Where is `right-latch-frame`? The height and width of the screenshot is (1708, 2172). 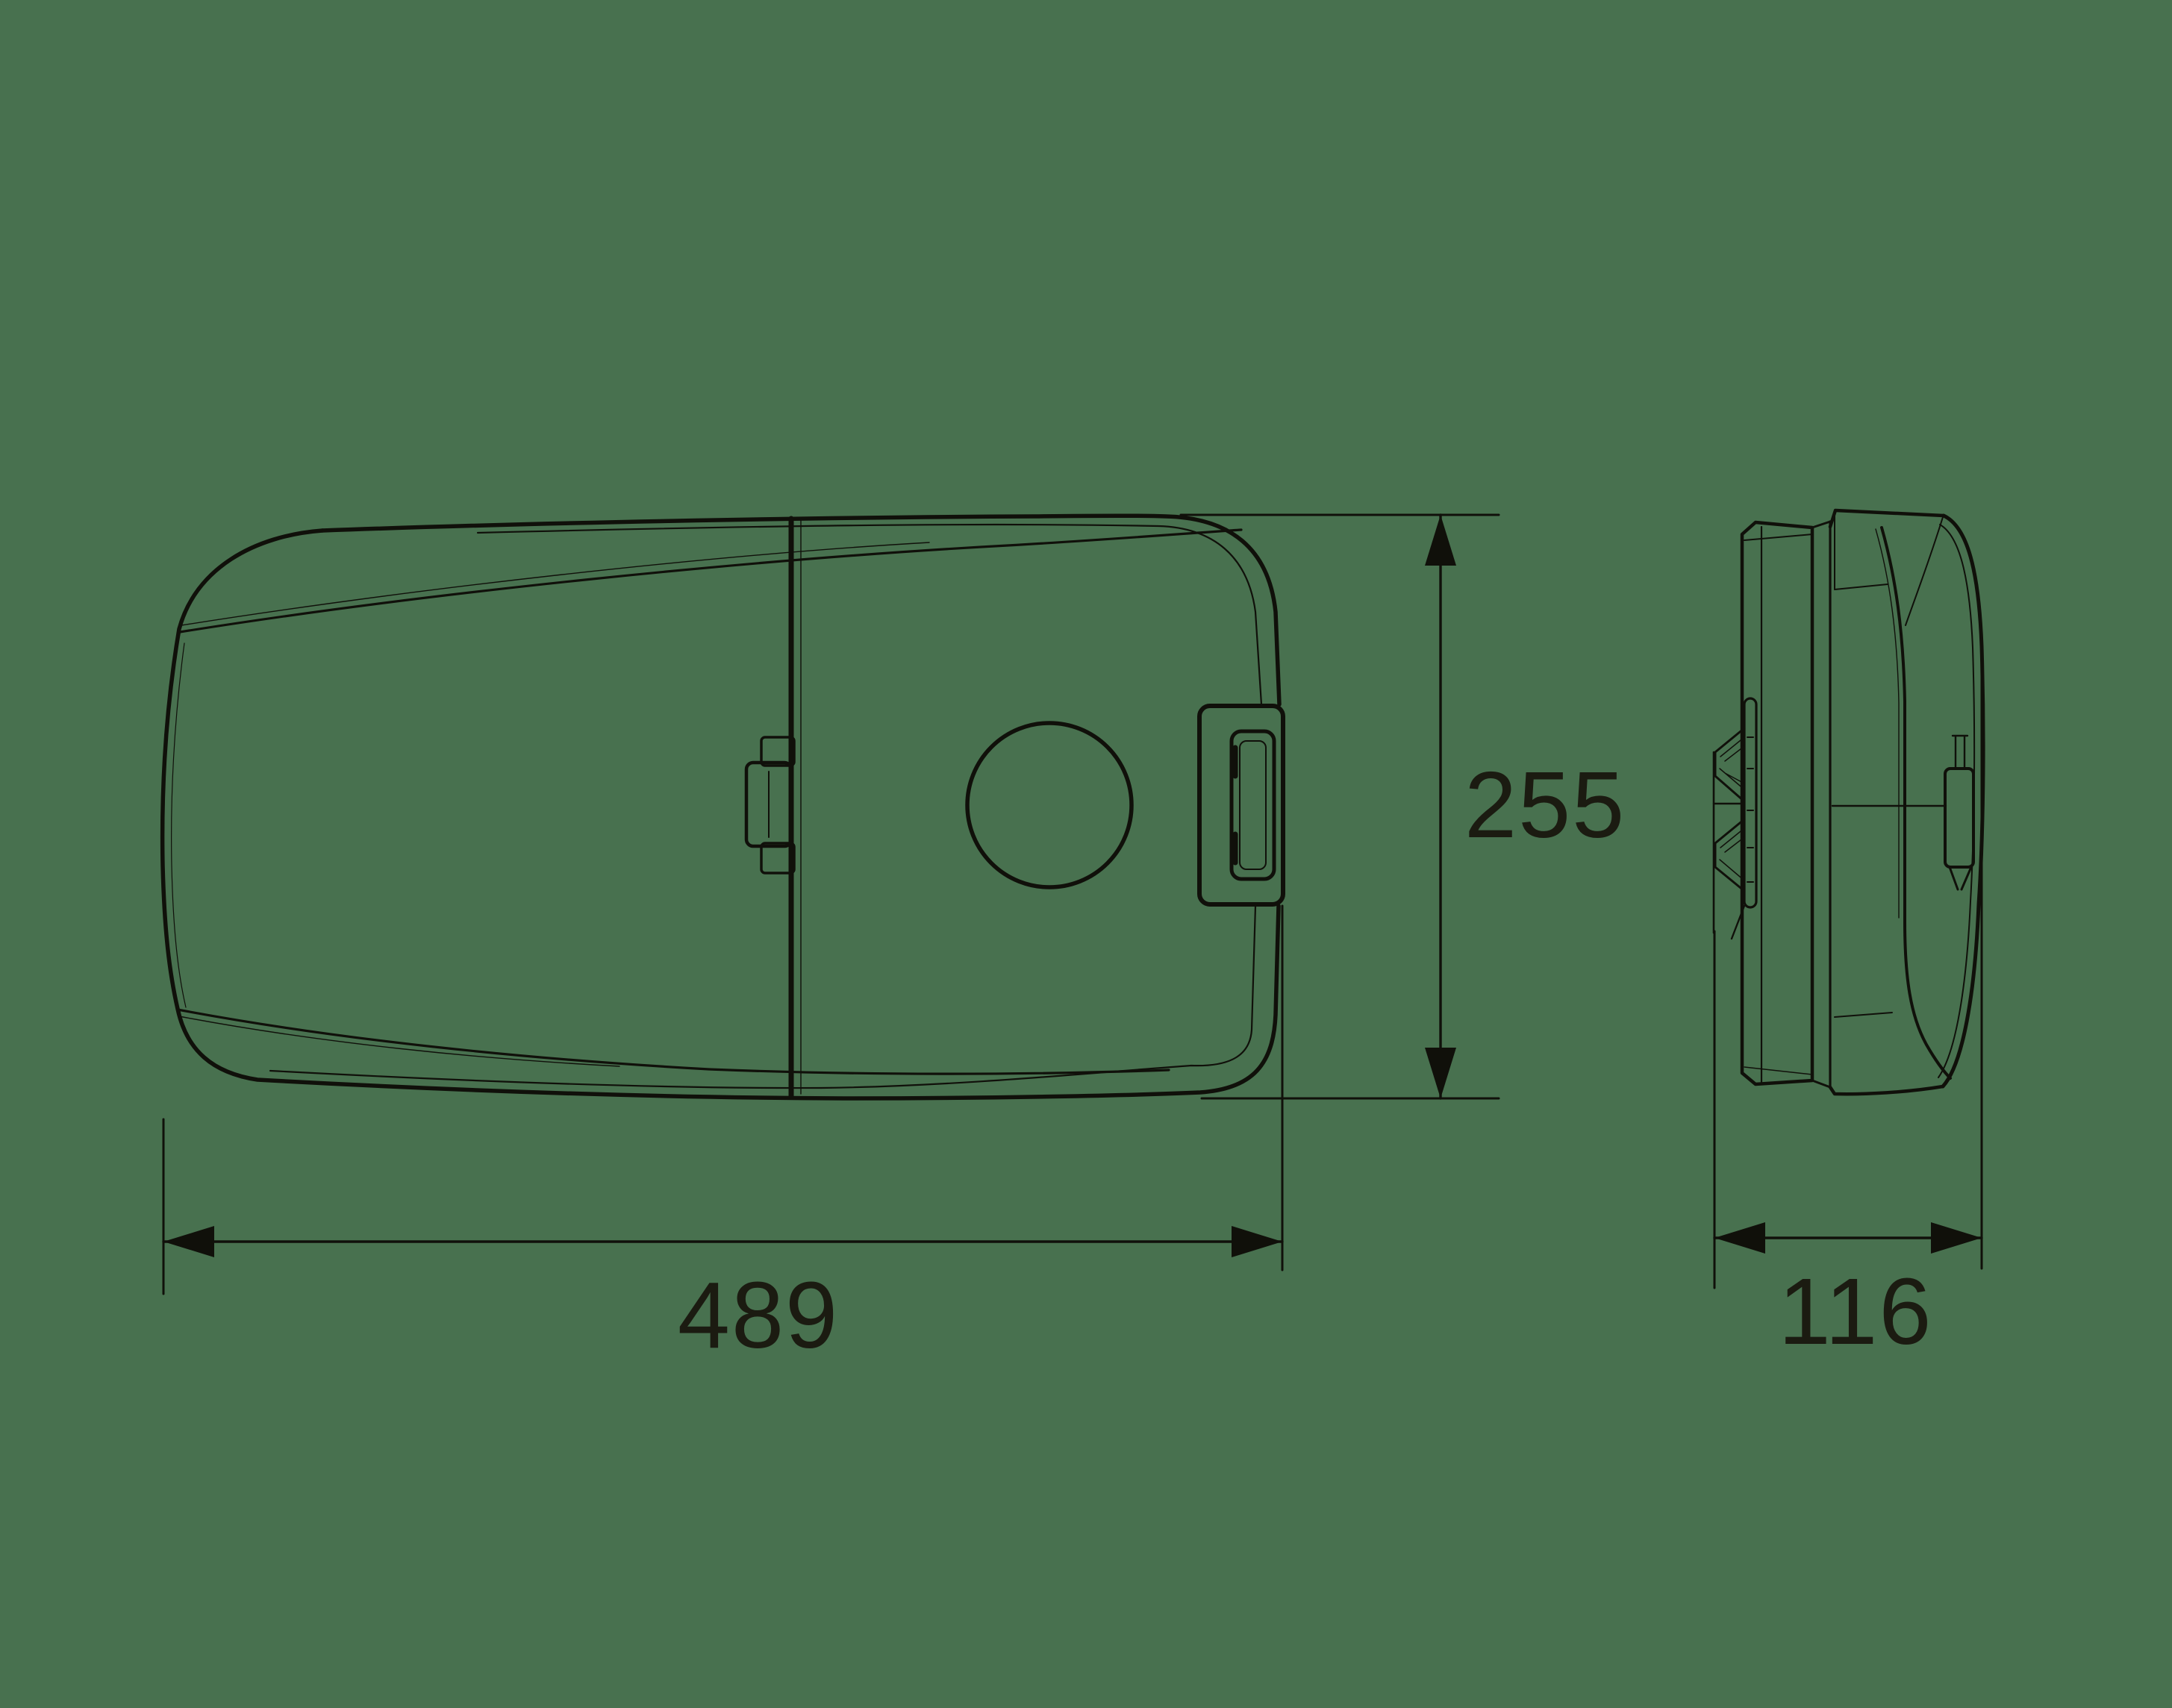 right-latch-frame is located at coordinates (1241, 806).